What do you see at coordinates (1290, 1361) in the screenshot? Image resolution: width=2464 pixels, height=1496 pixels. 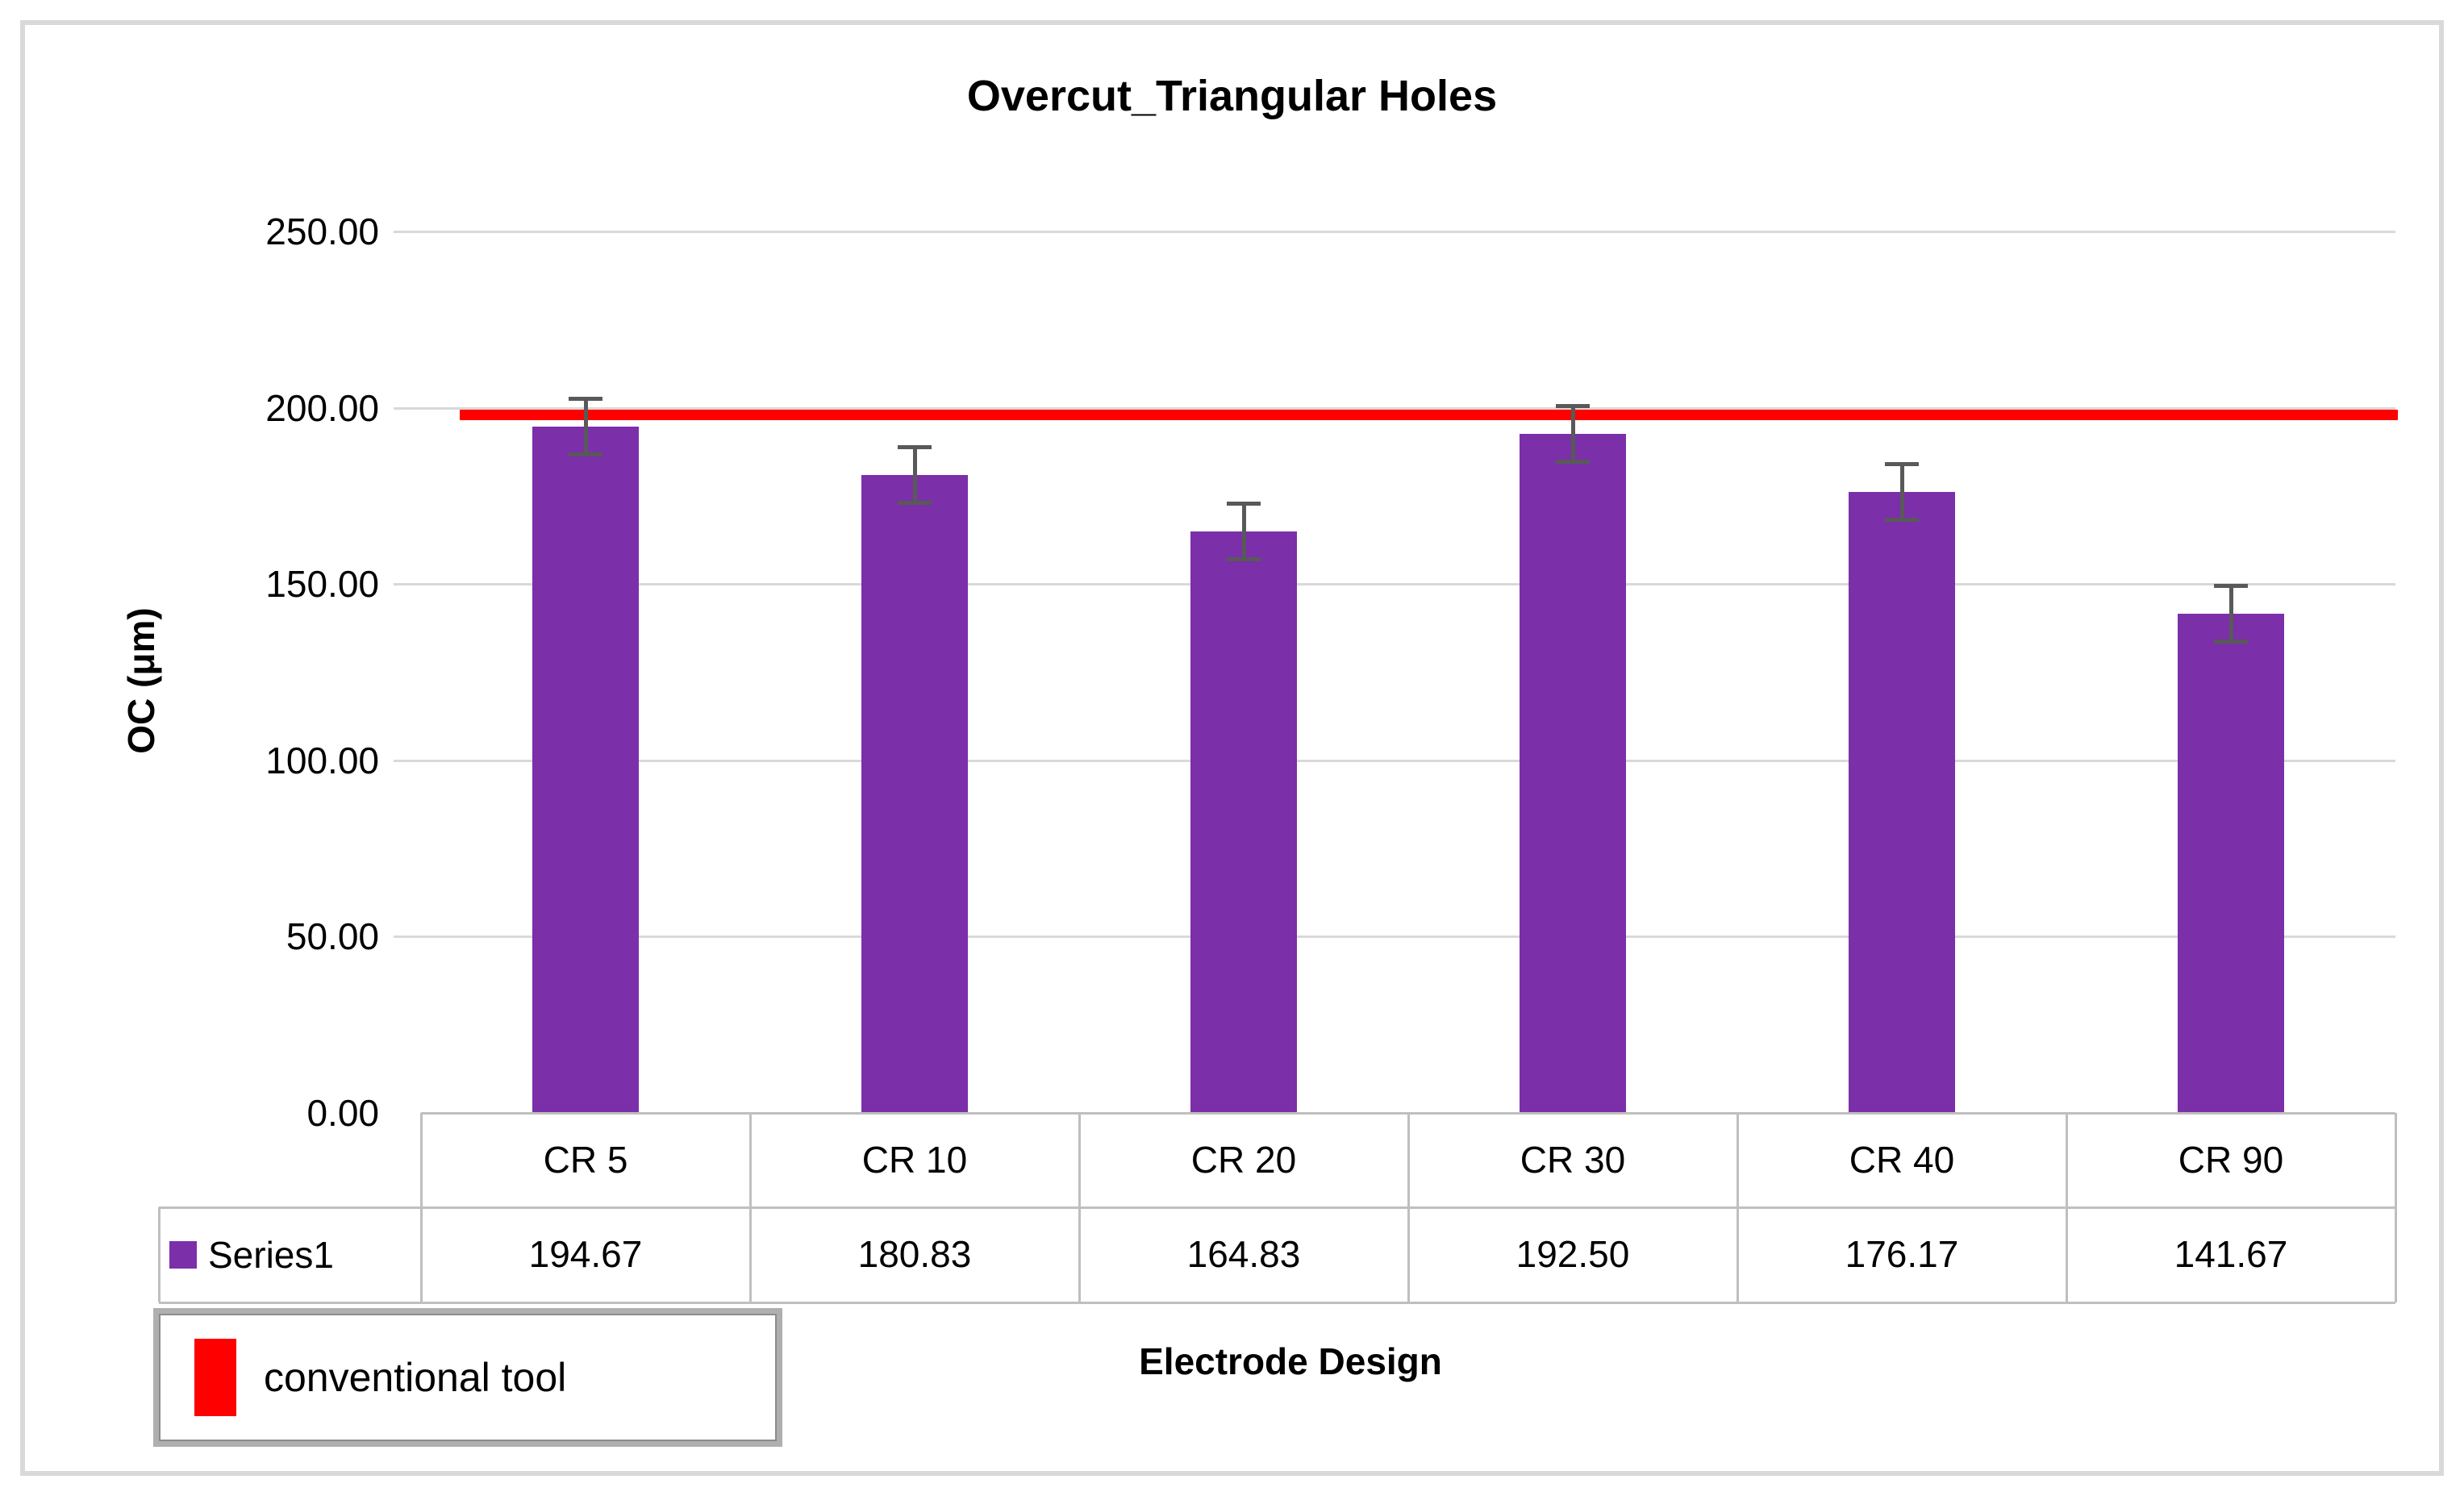 I see `x-axis-title: Electrode Design` at bounding box center [1290, 1361].